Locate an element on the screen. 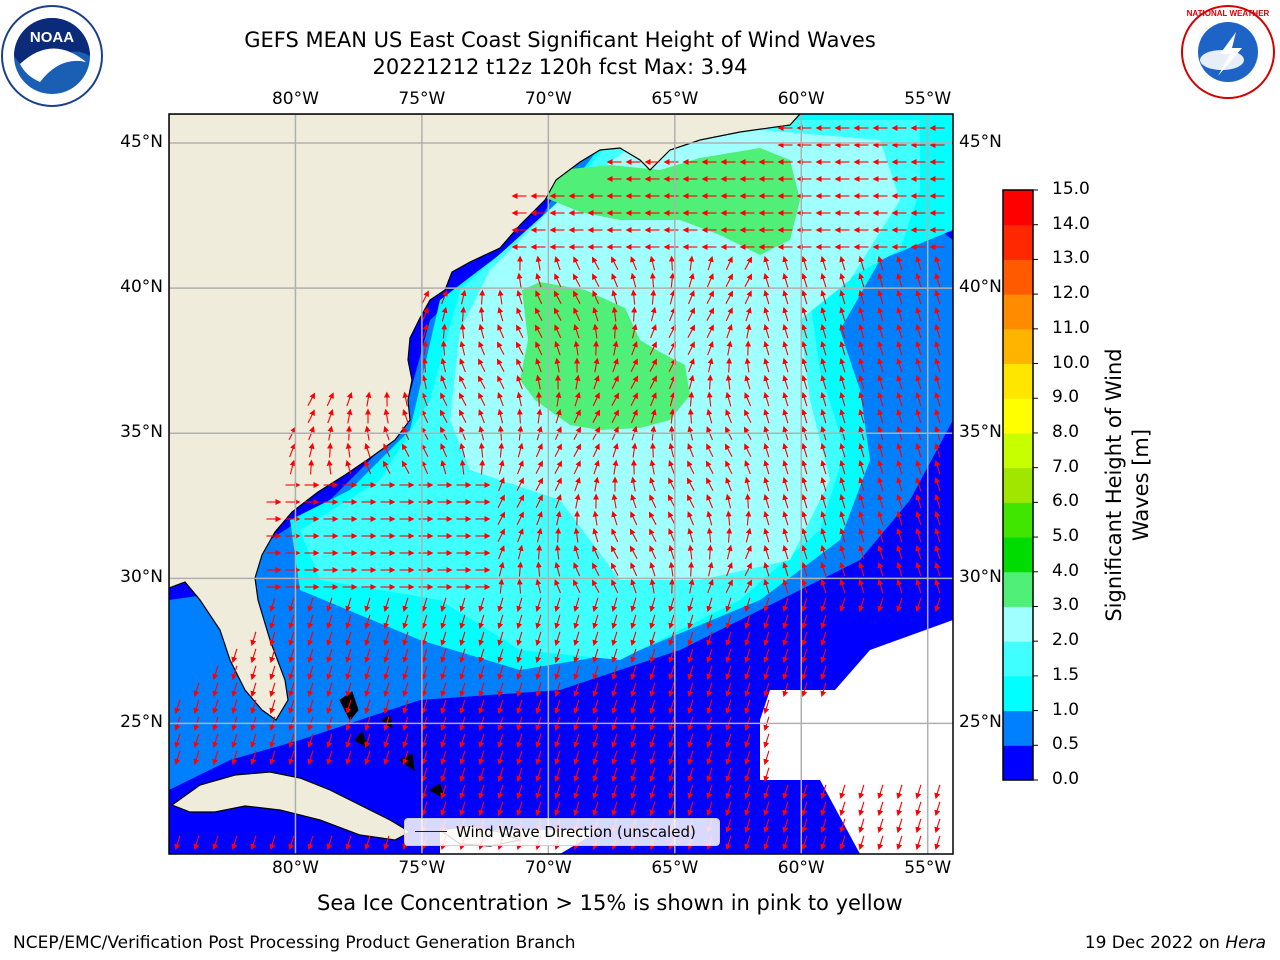  lon-label-top: 55°W is located at coordinates (928, 99).